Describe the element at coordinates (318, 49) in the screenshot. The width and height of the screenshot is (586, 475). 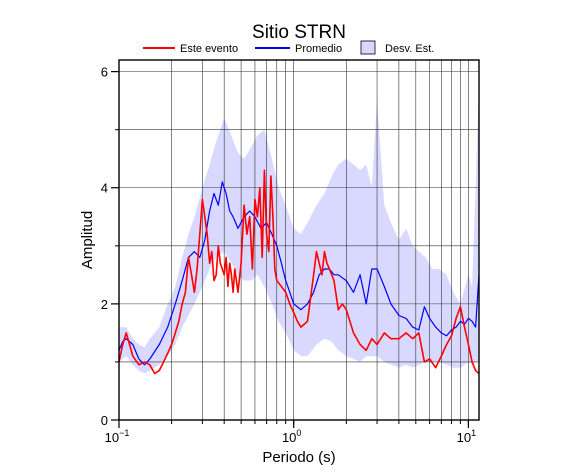
I see `legend-label-promedio: Promedio` at that location.